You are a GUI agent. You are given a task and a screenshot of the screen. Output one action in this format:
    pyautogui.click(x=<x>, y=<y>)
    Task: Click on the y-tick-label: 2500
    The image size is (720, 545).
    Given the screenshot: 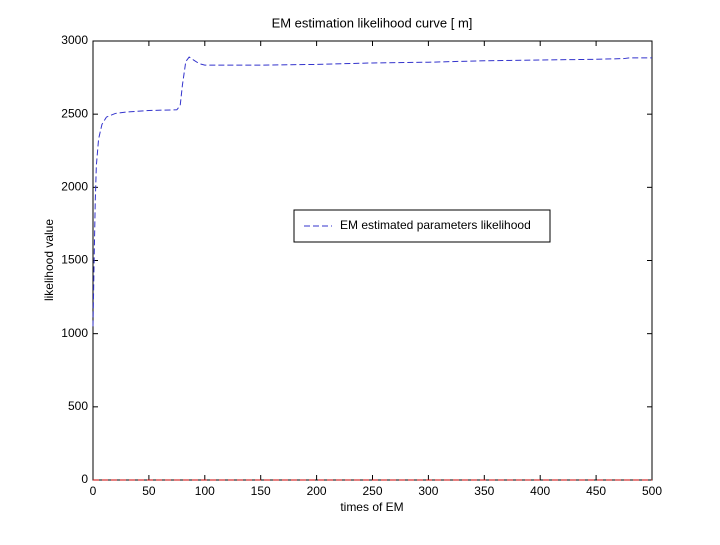 What is the action you would take?
    pyautogui.click(x=74, y=113)
    